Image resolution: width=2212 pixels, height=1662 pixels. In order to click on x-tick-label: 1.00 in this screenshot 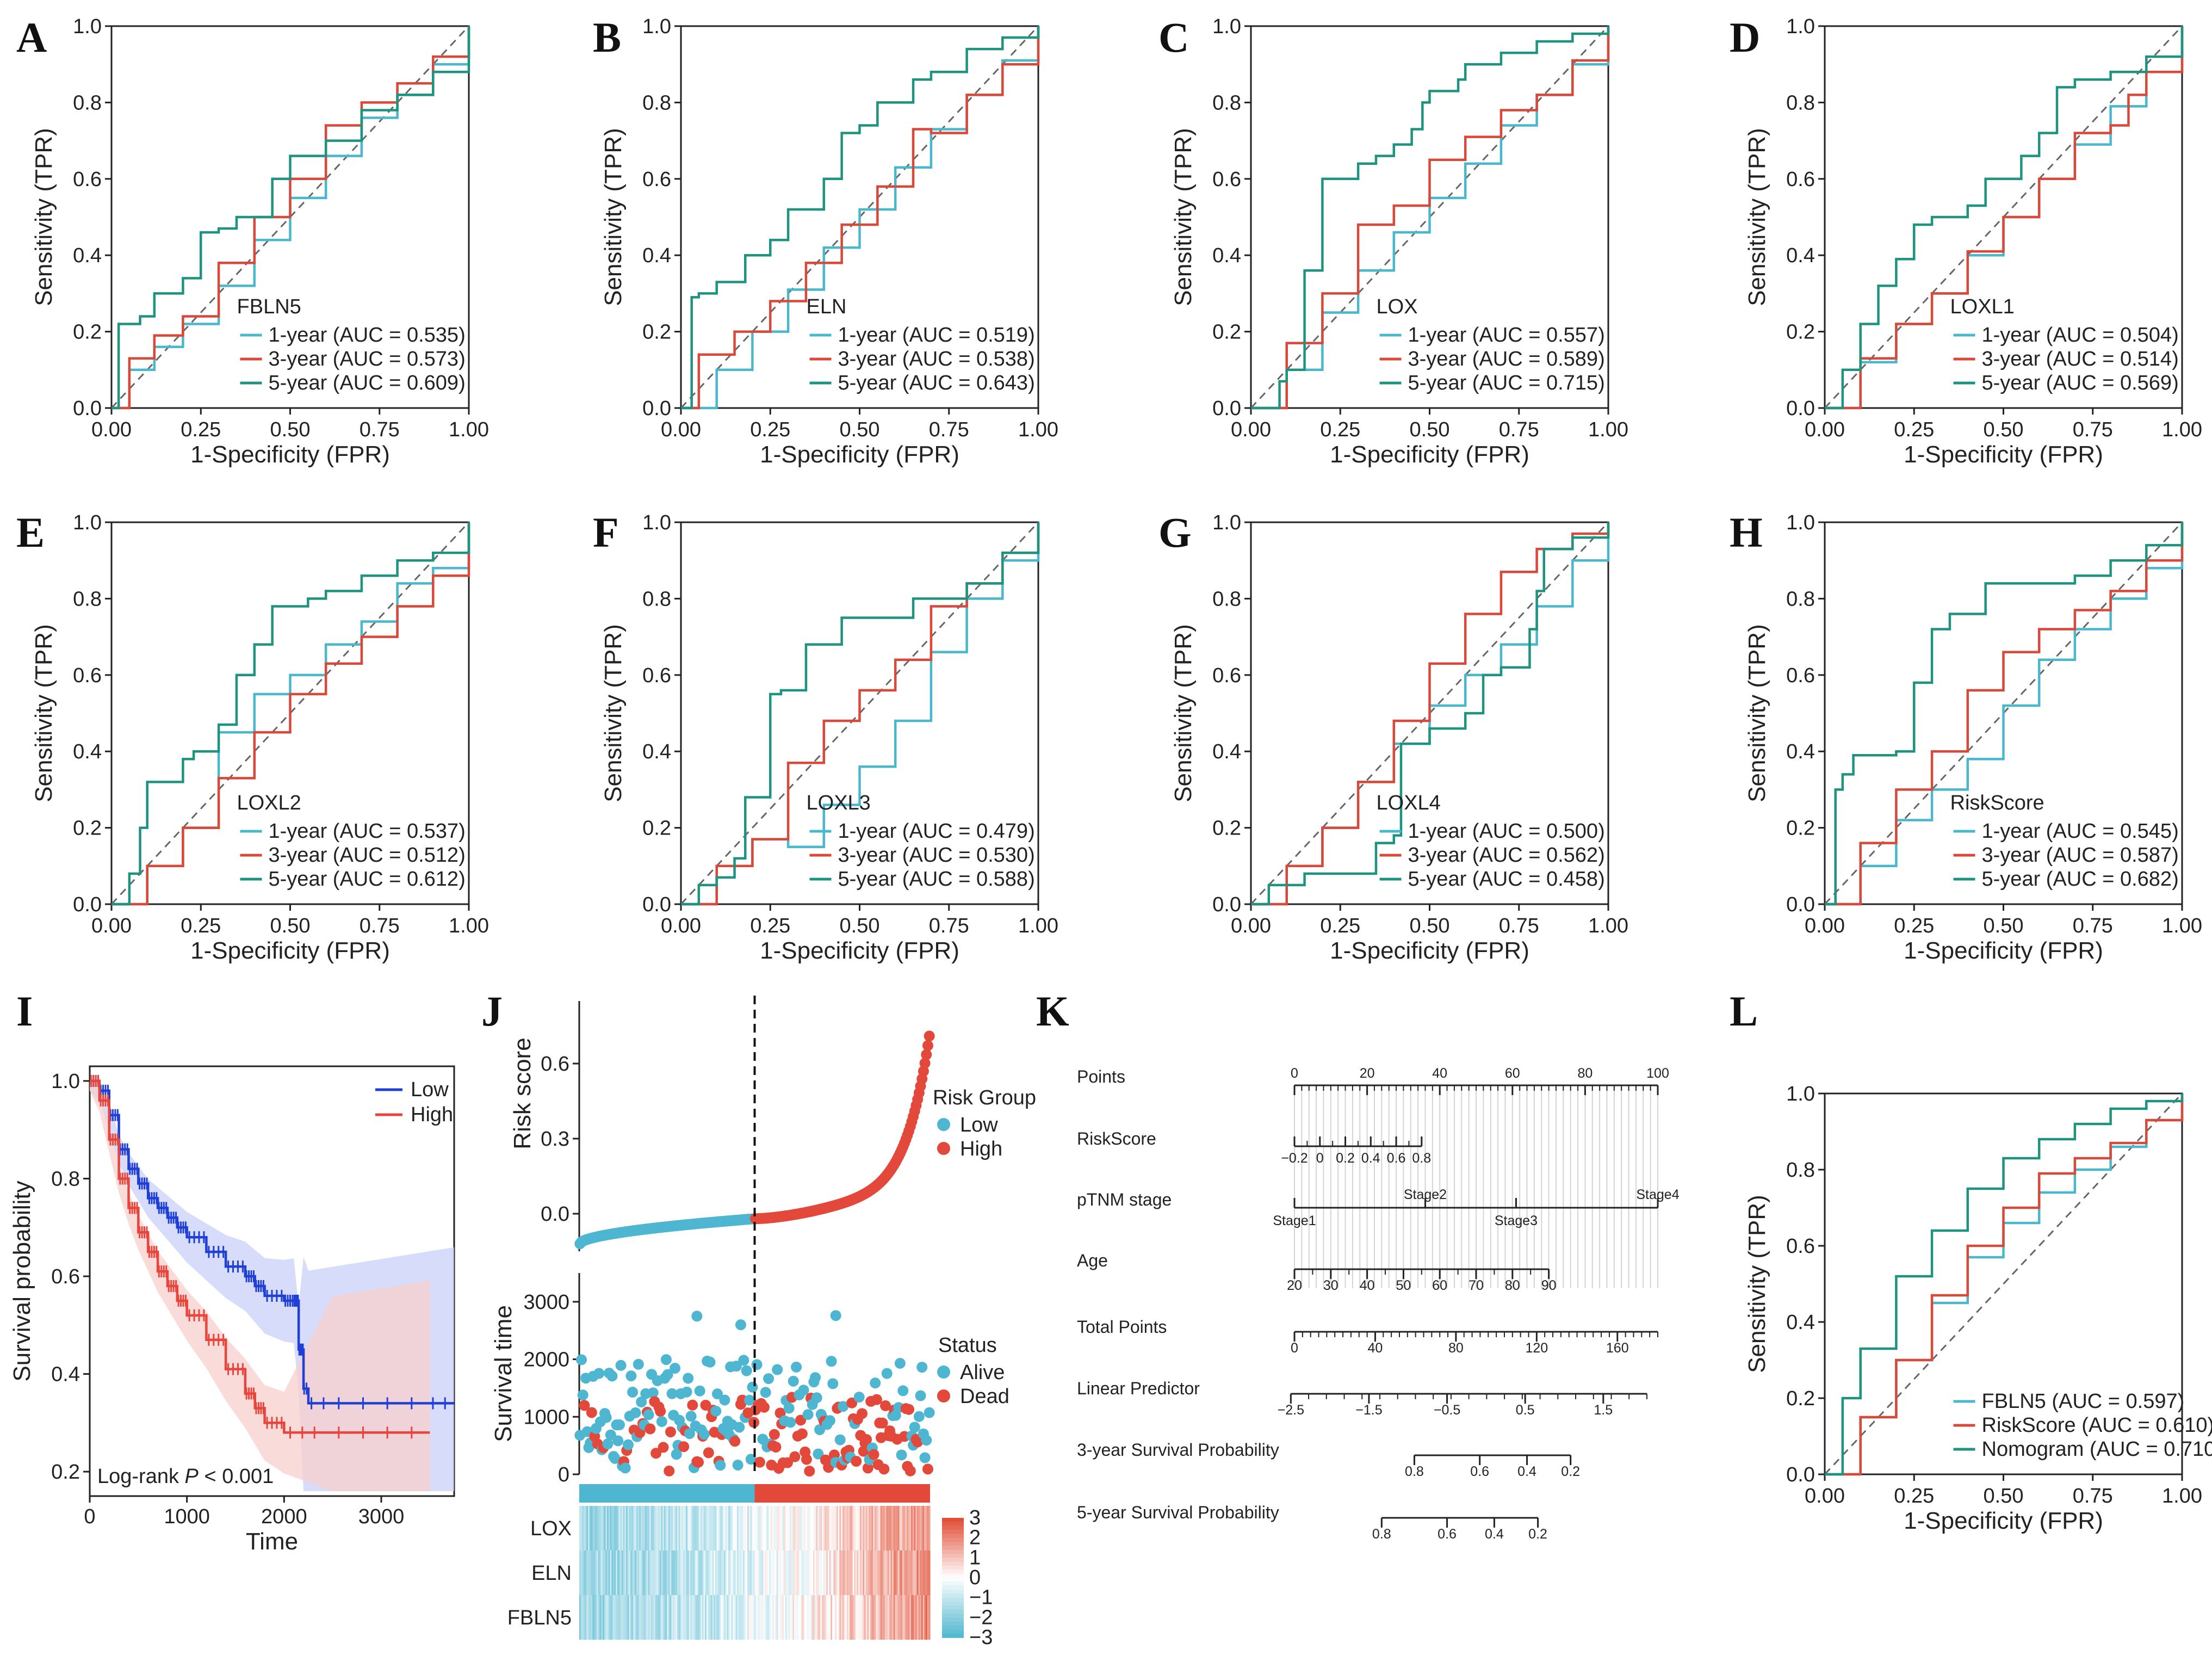, I will do `click(469, 429)`.